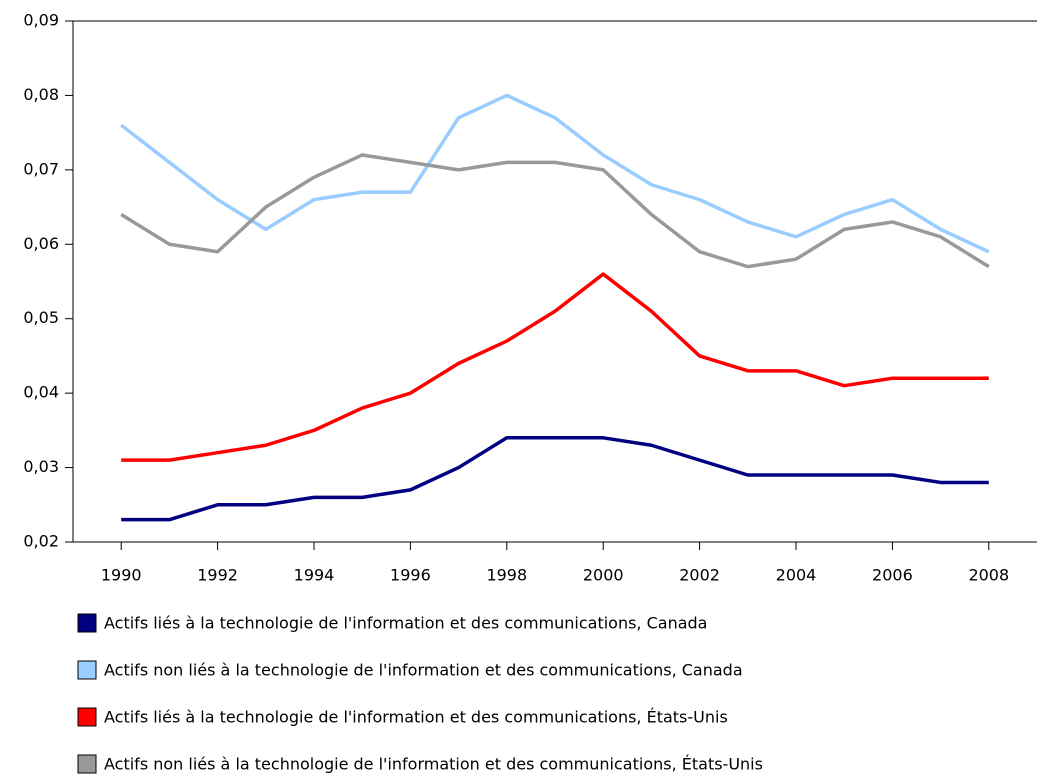  What do you see at coordinates (699, 575) in the screenshot?
I see `x-tick-label: 2002` at bounding box center [699, 575].